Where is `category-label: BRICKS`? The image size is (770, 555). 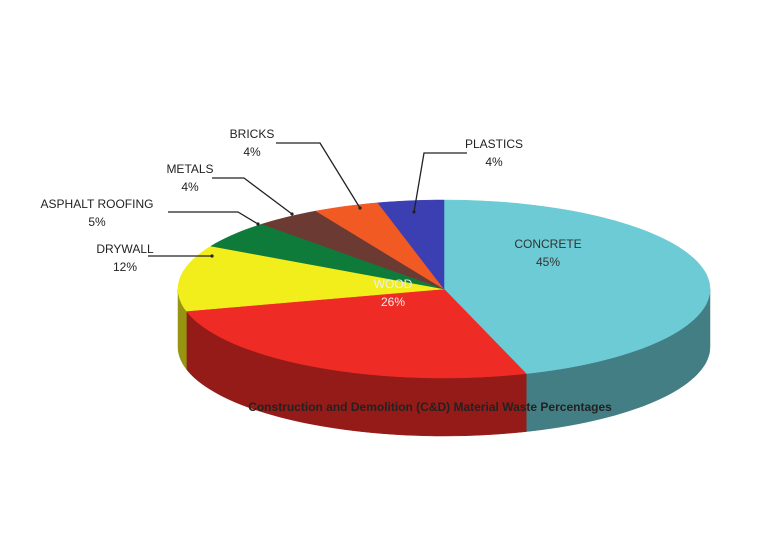 category-label: BRICKS is located at coordinates (252, 134).